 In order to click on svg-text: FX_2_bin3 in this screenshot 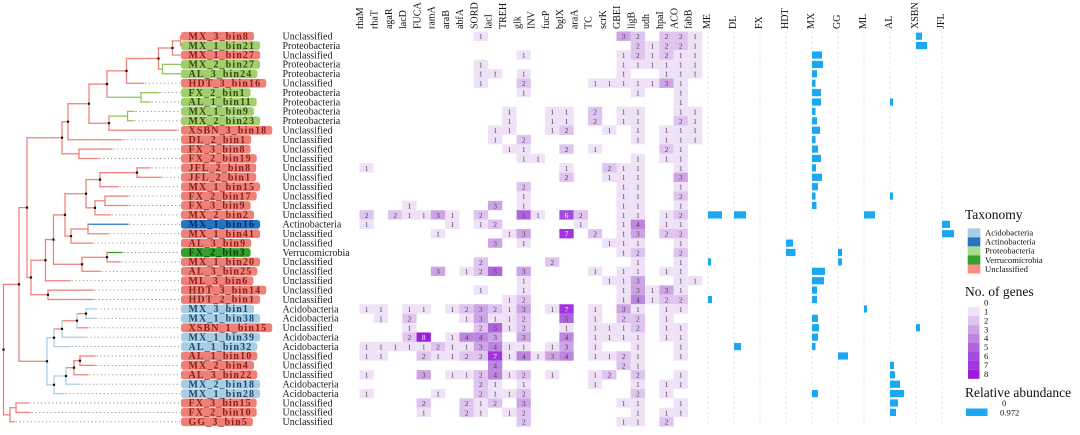, I will do `click(217, 253)`.